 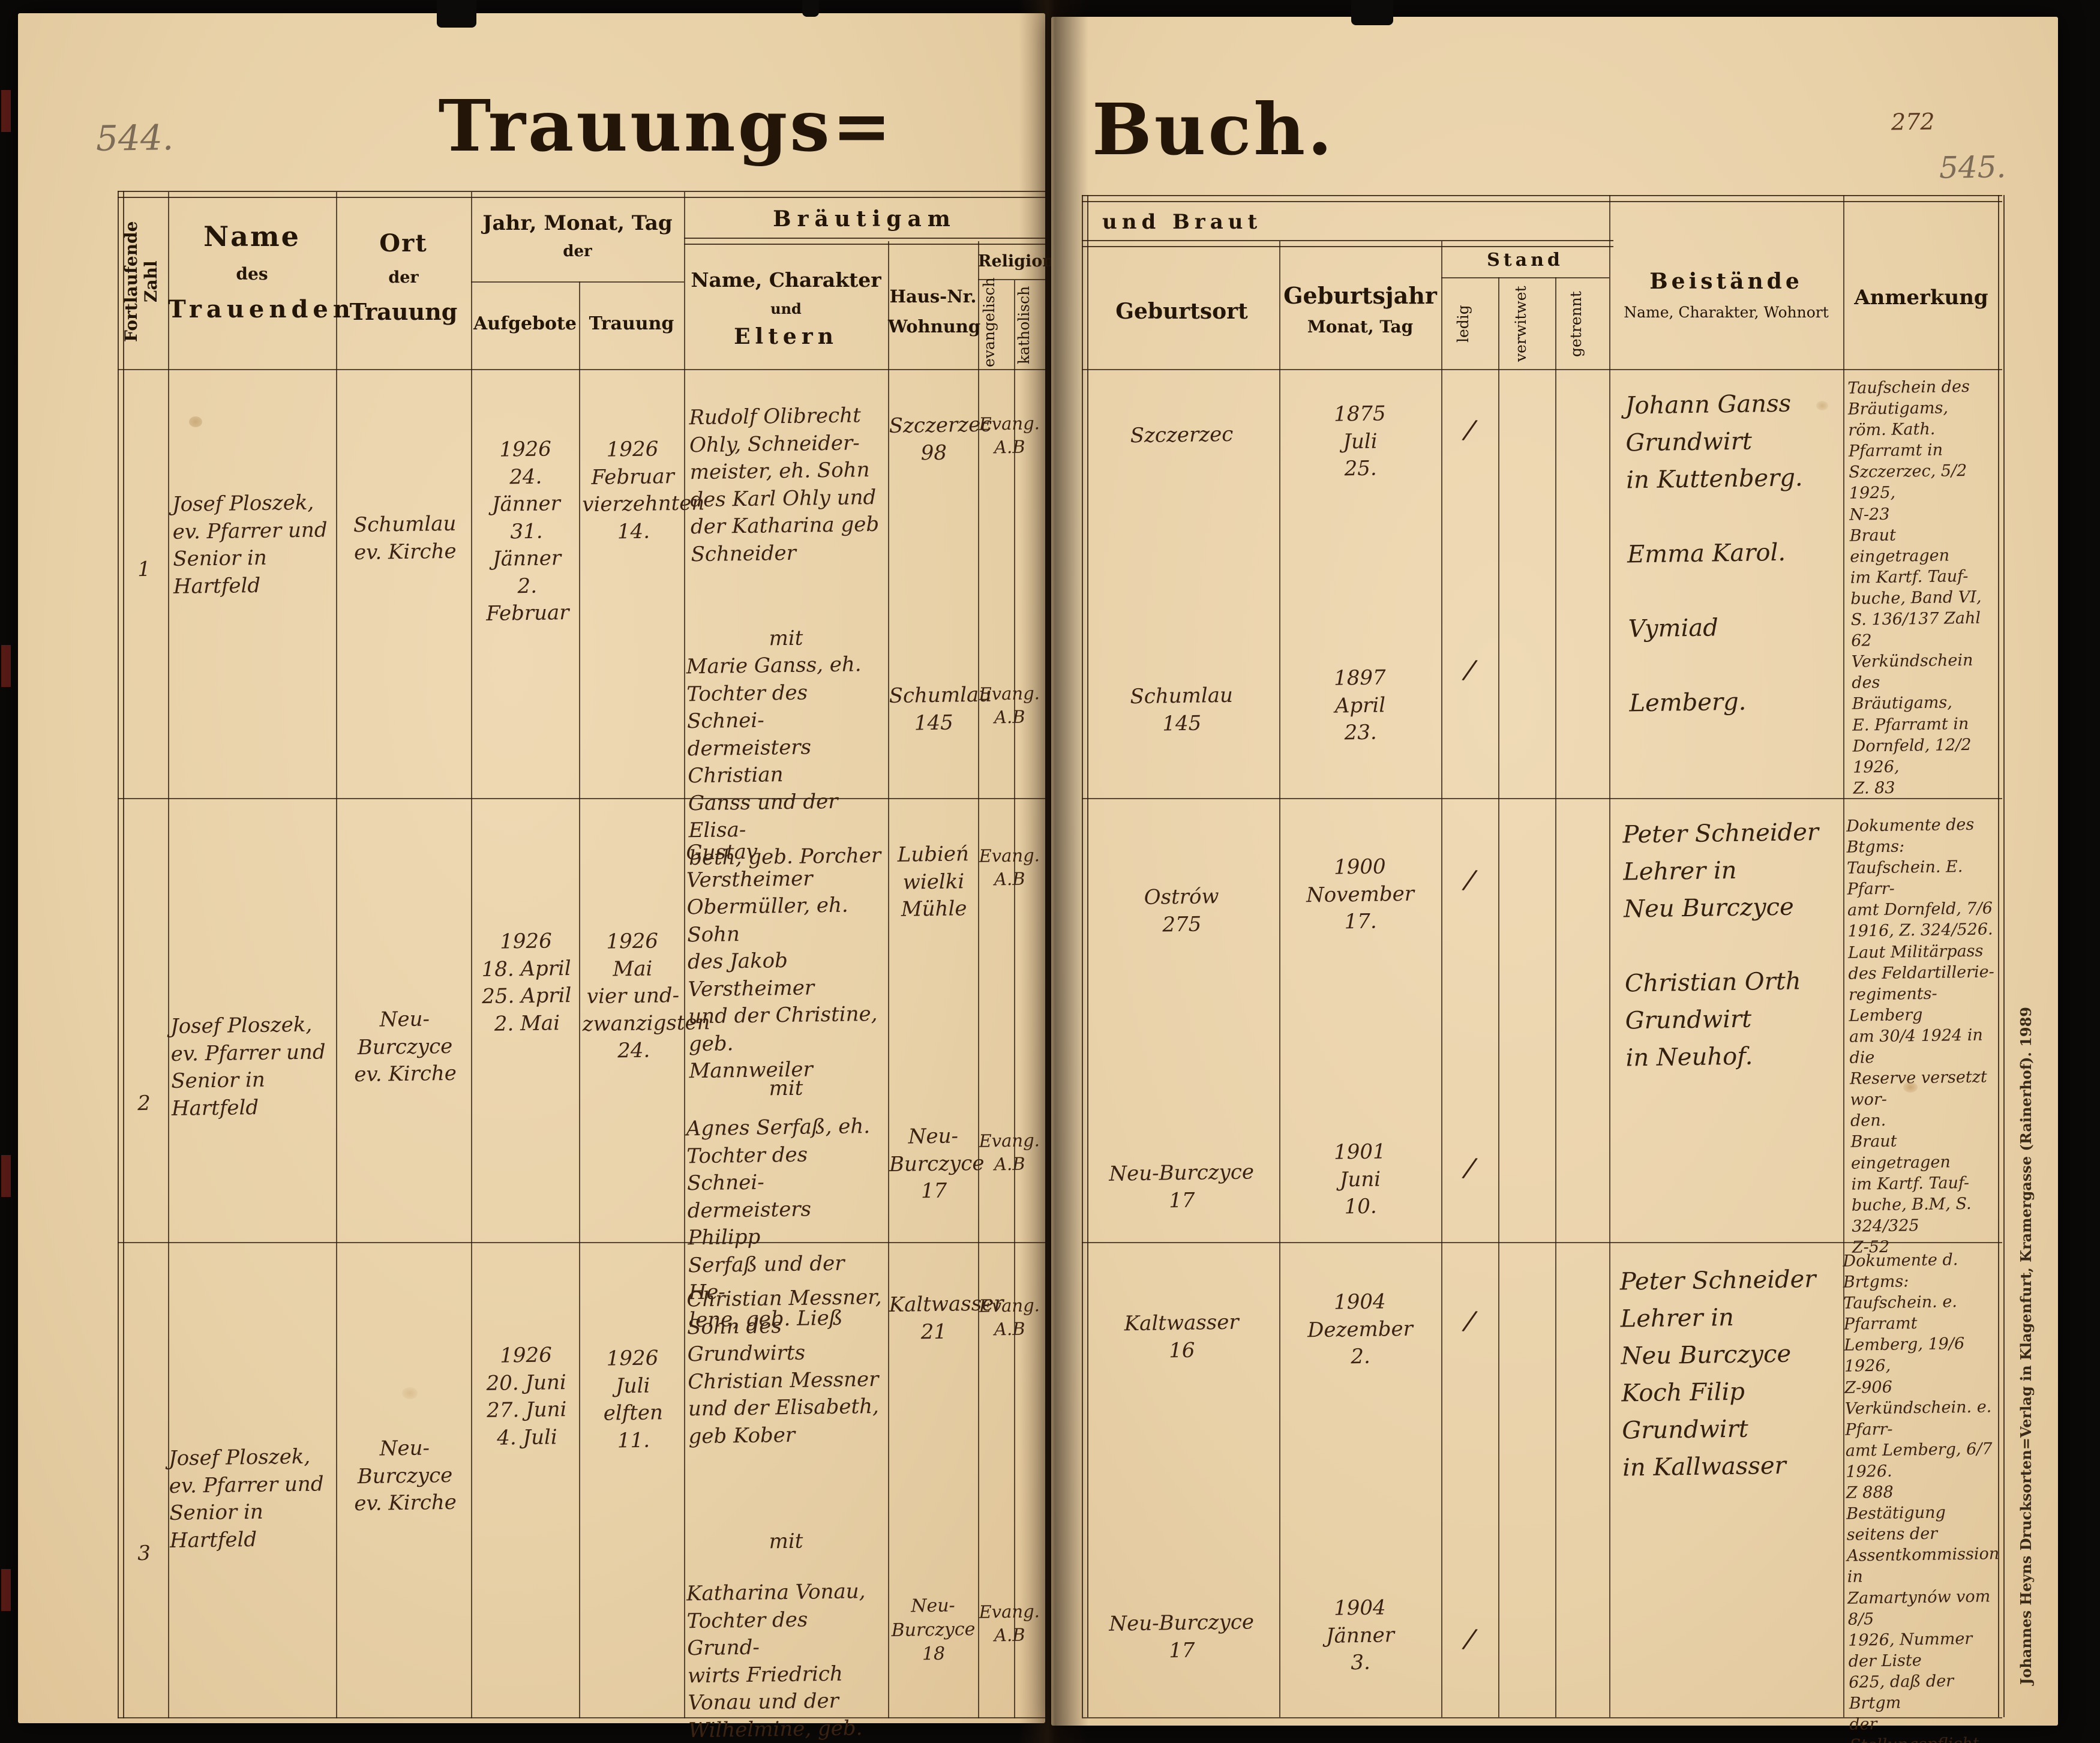 I want to click on entry-3-ort: Neu-Burczyce ev. Kirche, so click(x=405, y=1476).